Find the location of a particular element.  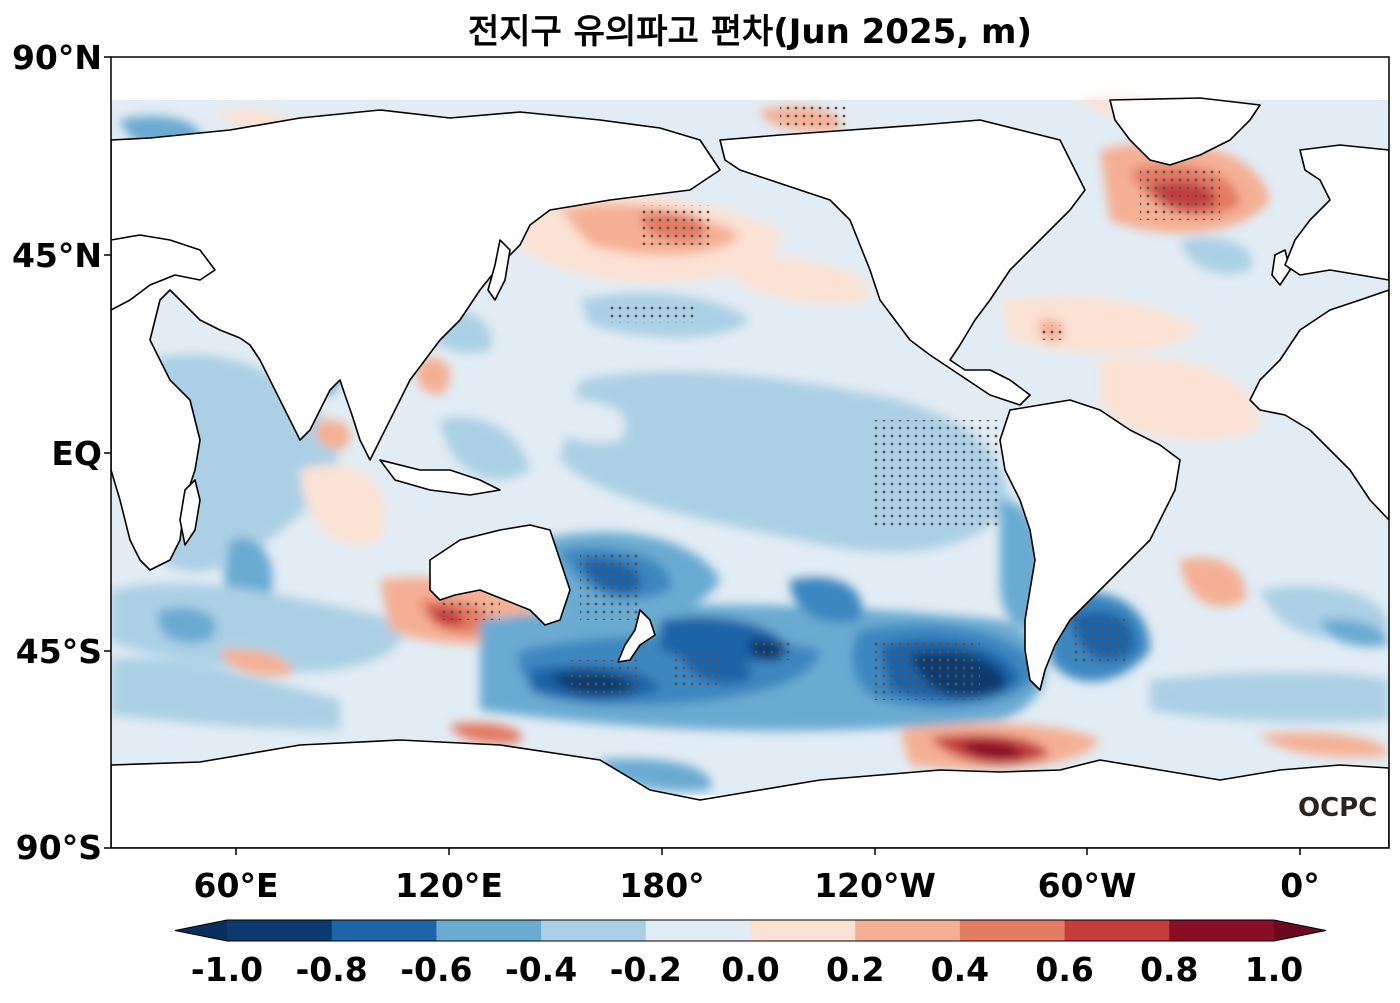

landmass-greenland is located at coordinates (1185, 131).